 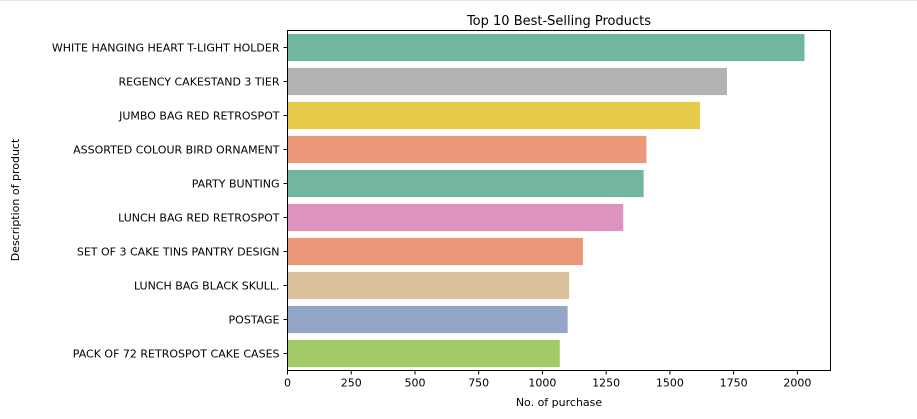 I want to click on category-label: REGENCY CAKESTAND 3 TIER, so click(x=199, y=82).